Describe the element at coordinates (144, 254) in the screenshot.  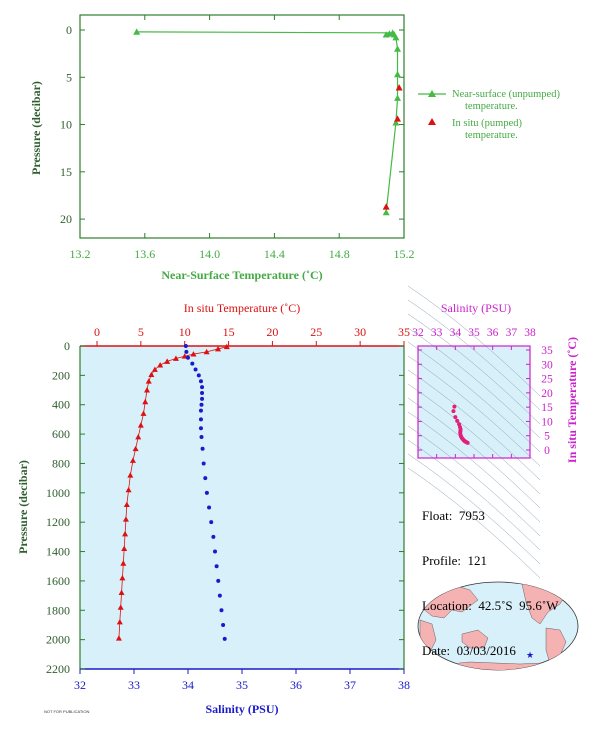
I see `near-surface-x-tick-label: 13.6` at that location.